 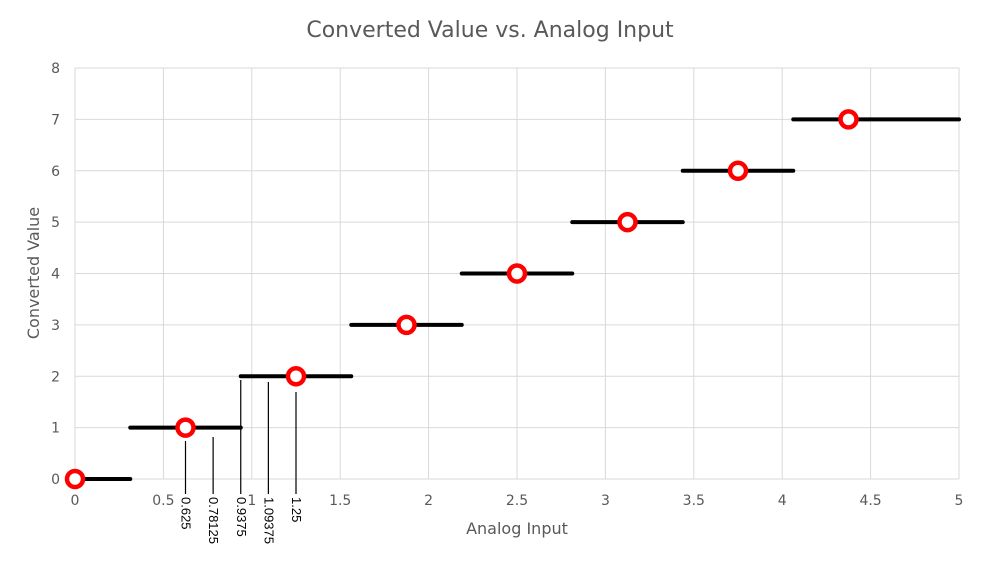 What do you see at coordinates (33, 273) in the screenshot?
I see `y-axis-label: Converted Value` at bounding box center [33, 273].